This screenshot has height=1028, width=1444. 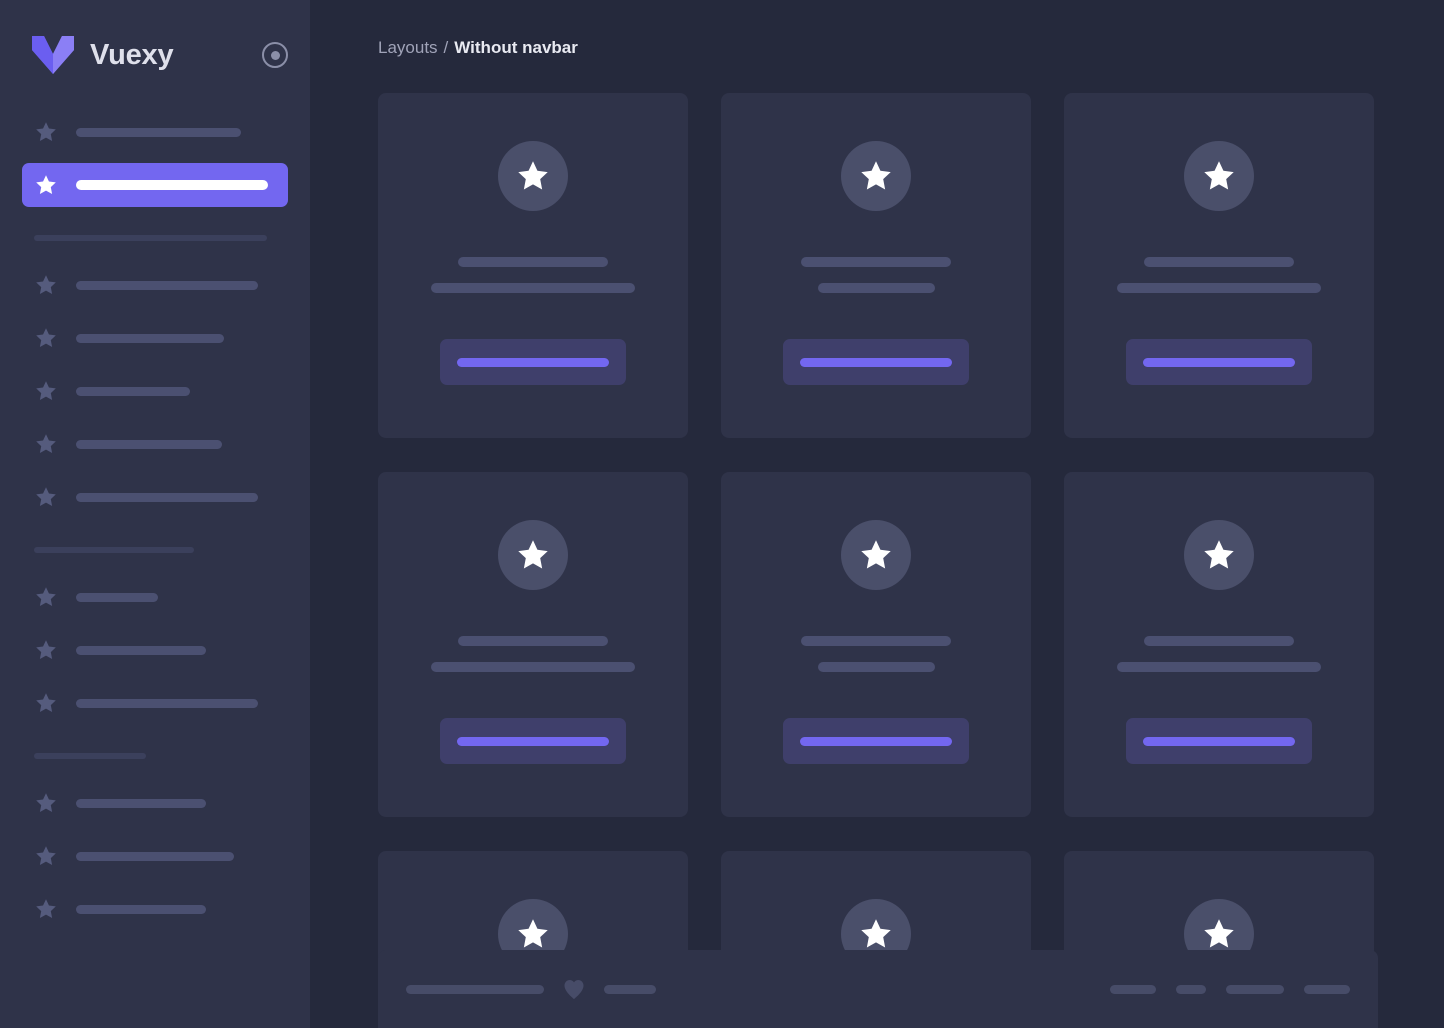 I want to click on brand-name: Vuexy, so click(x=132, y=54).